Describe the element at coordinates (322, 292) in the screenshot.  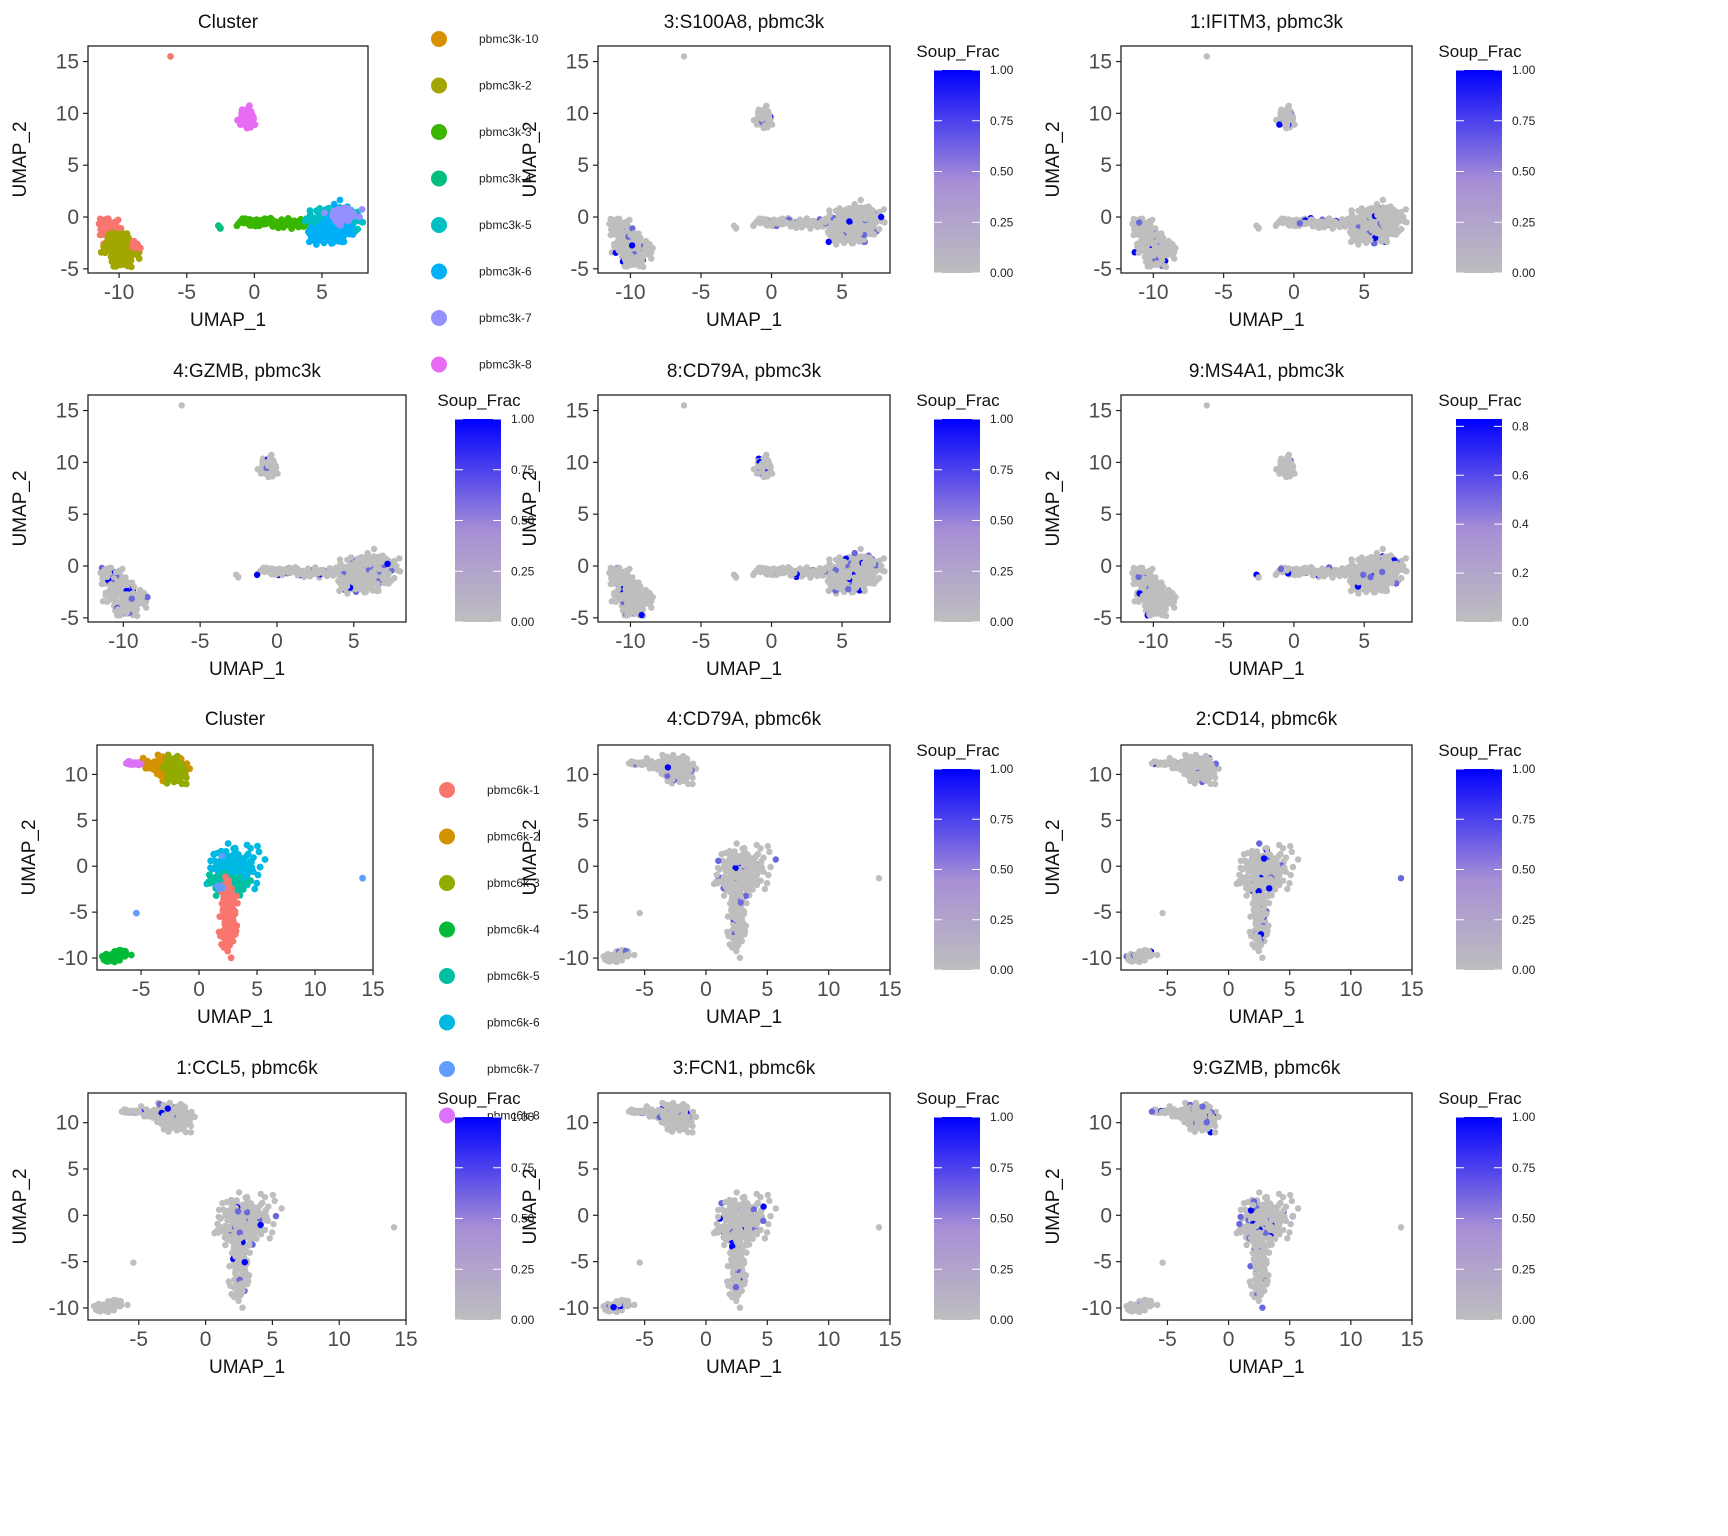
I see `x-tick-label: 5` at that location.